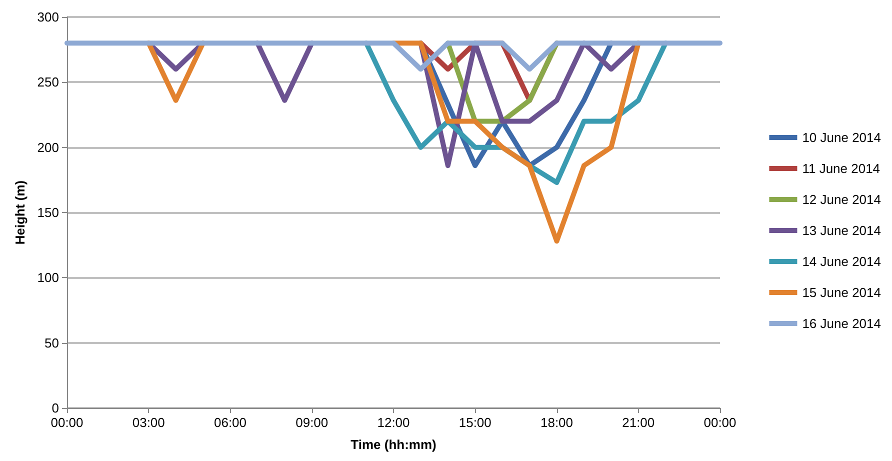  I want to click on y-tick-label: 250, so click(48, 82).